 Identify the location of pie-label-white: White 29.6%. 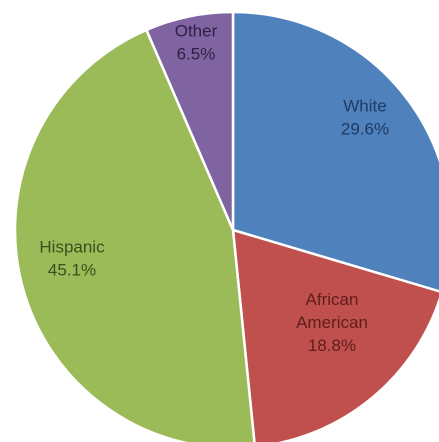
(365, 118).